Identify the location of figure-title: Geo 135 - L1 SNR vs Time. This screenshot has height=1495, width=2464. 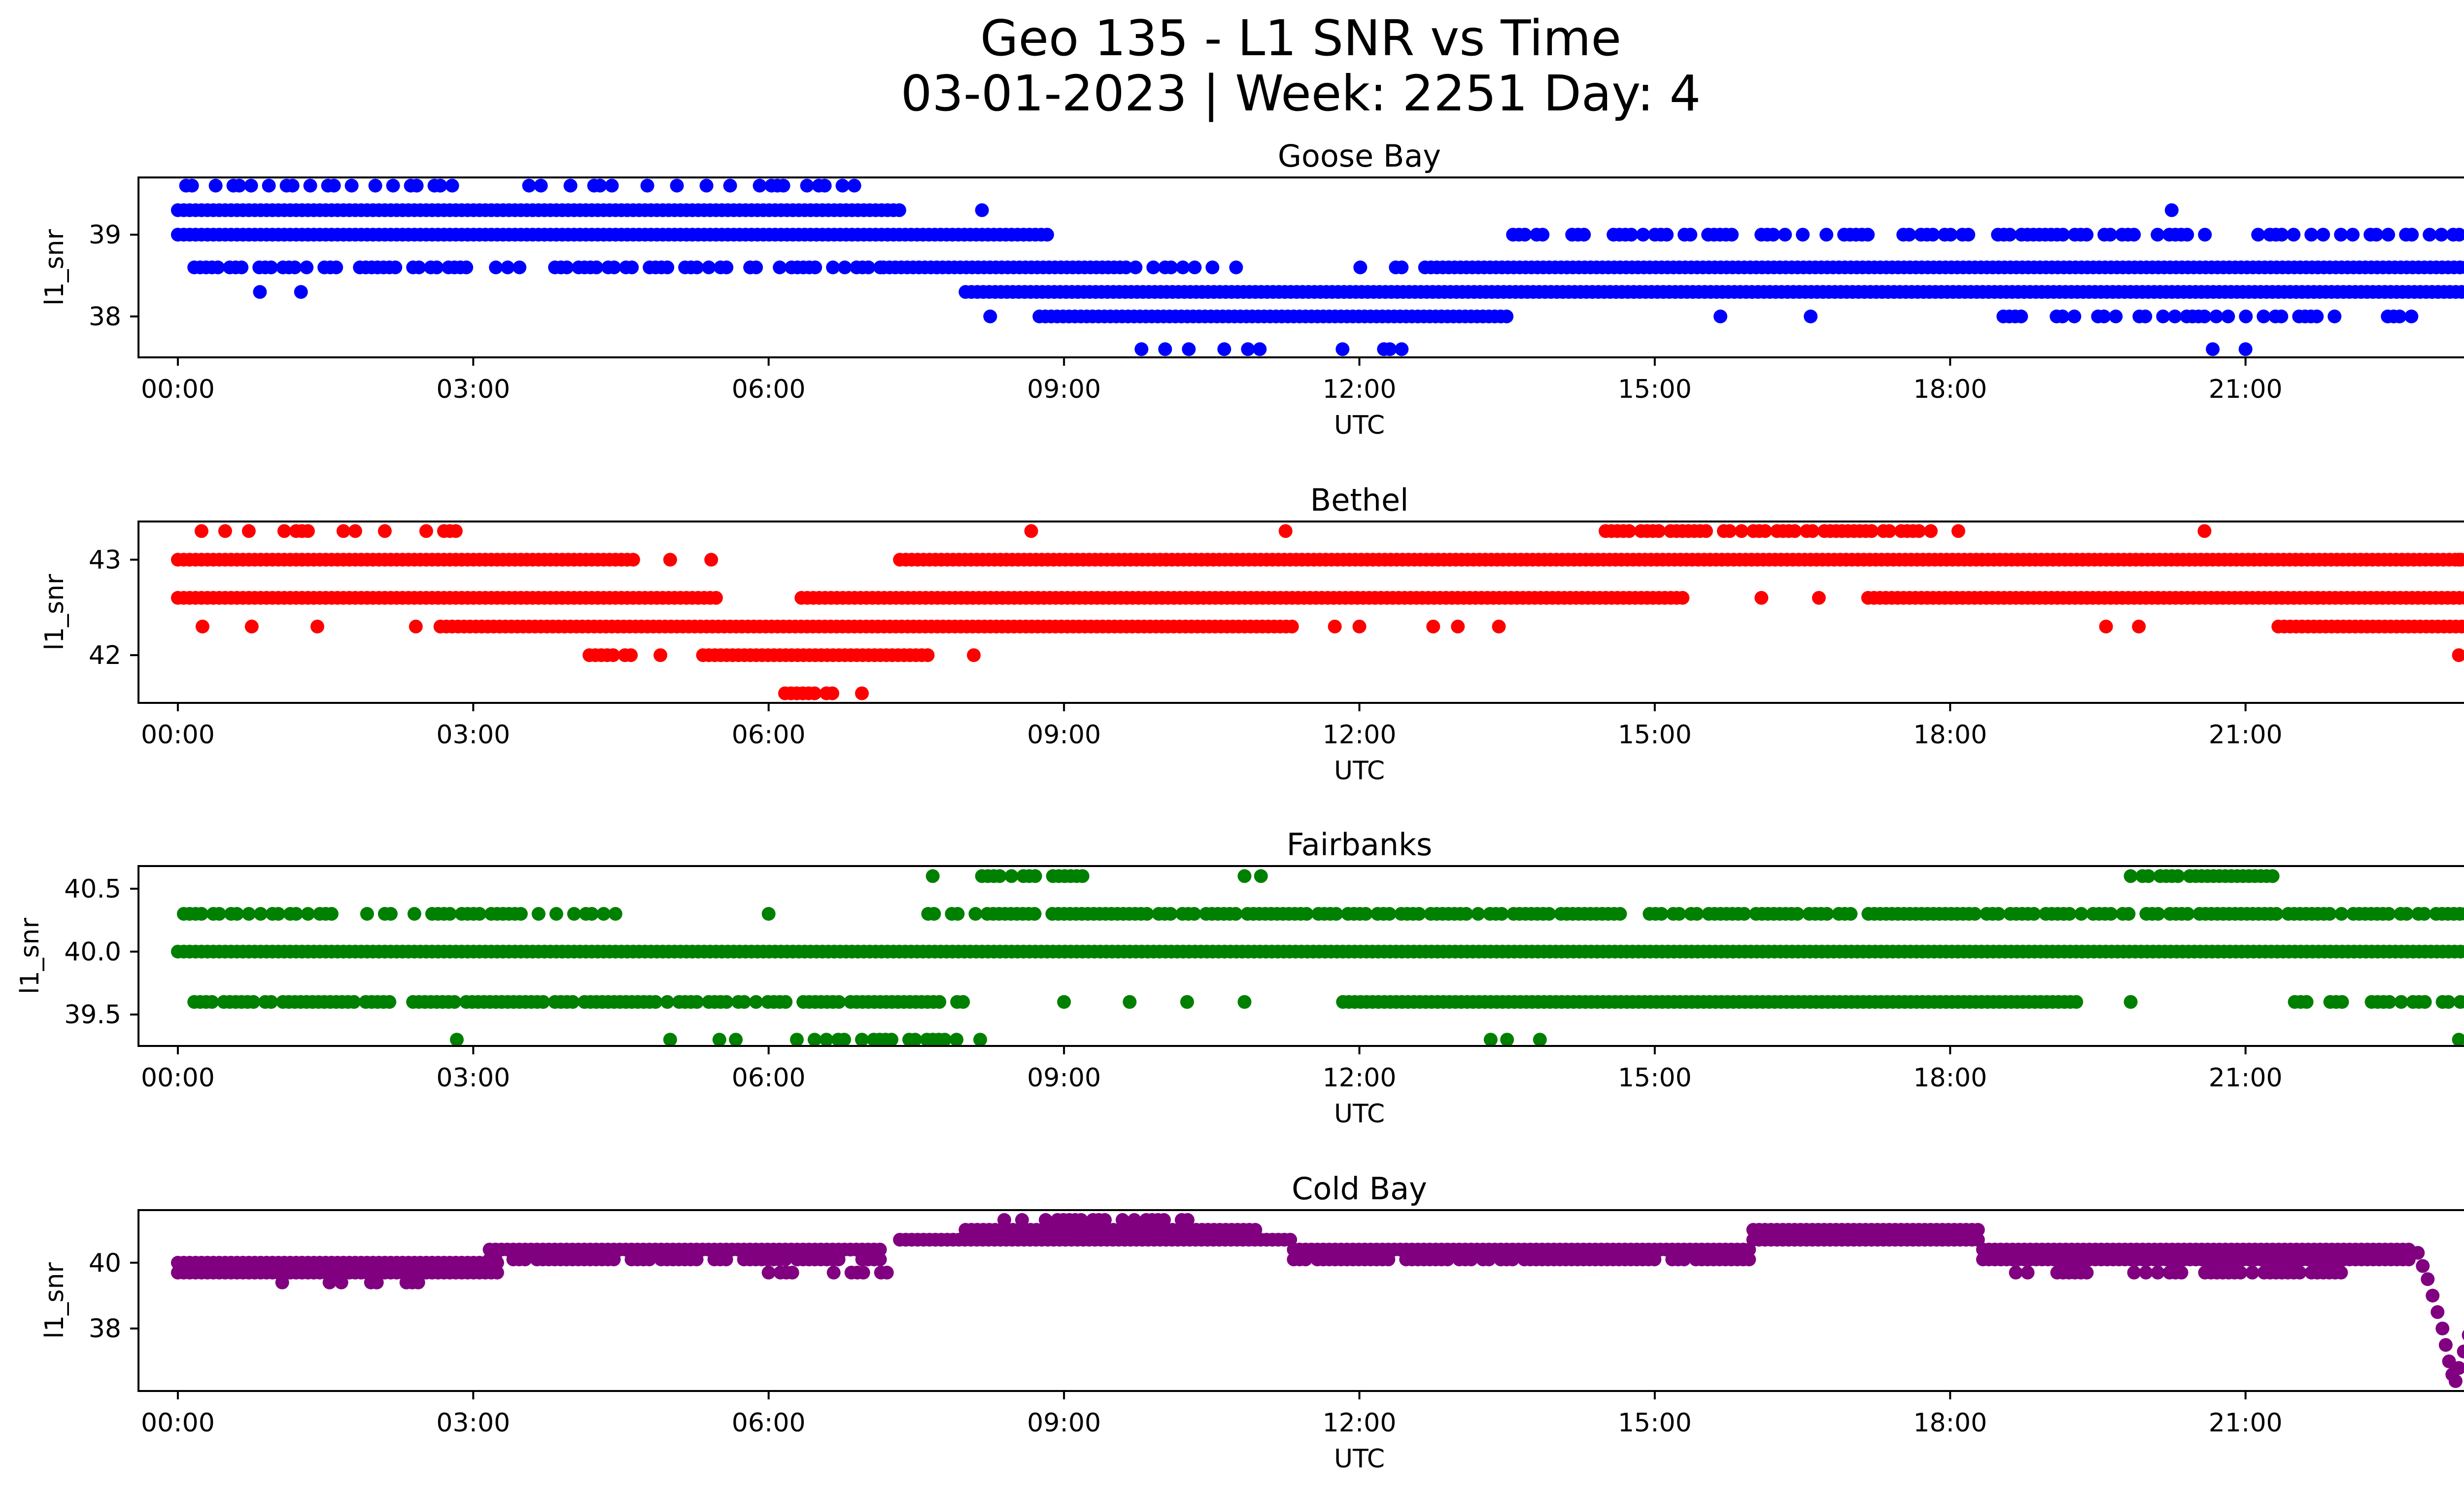
(1300, 38).